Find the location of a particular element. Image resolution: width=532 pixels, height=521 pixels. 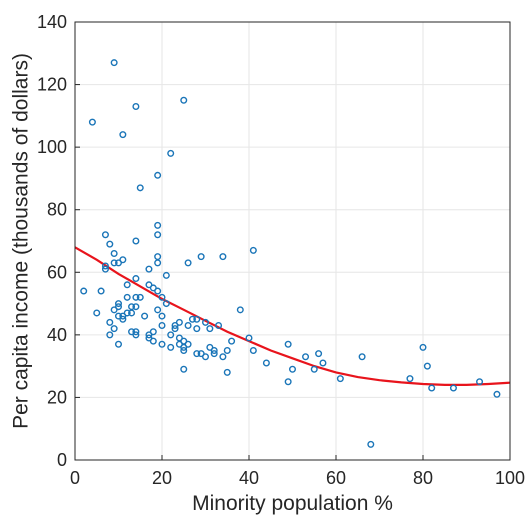

x-tick-label: 60 is located at coordinates (336, 478).